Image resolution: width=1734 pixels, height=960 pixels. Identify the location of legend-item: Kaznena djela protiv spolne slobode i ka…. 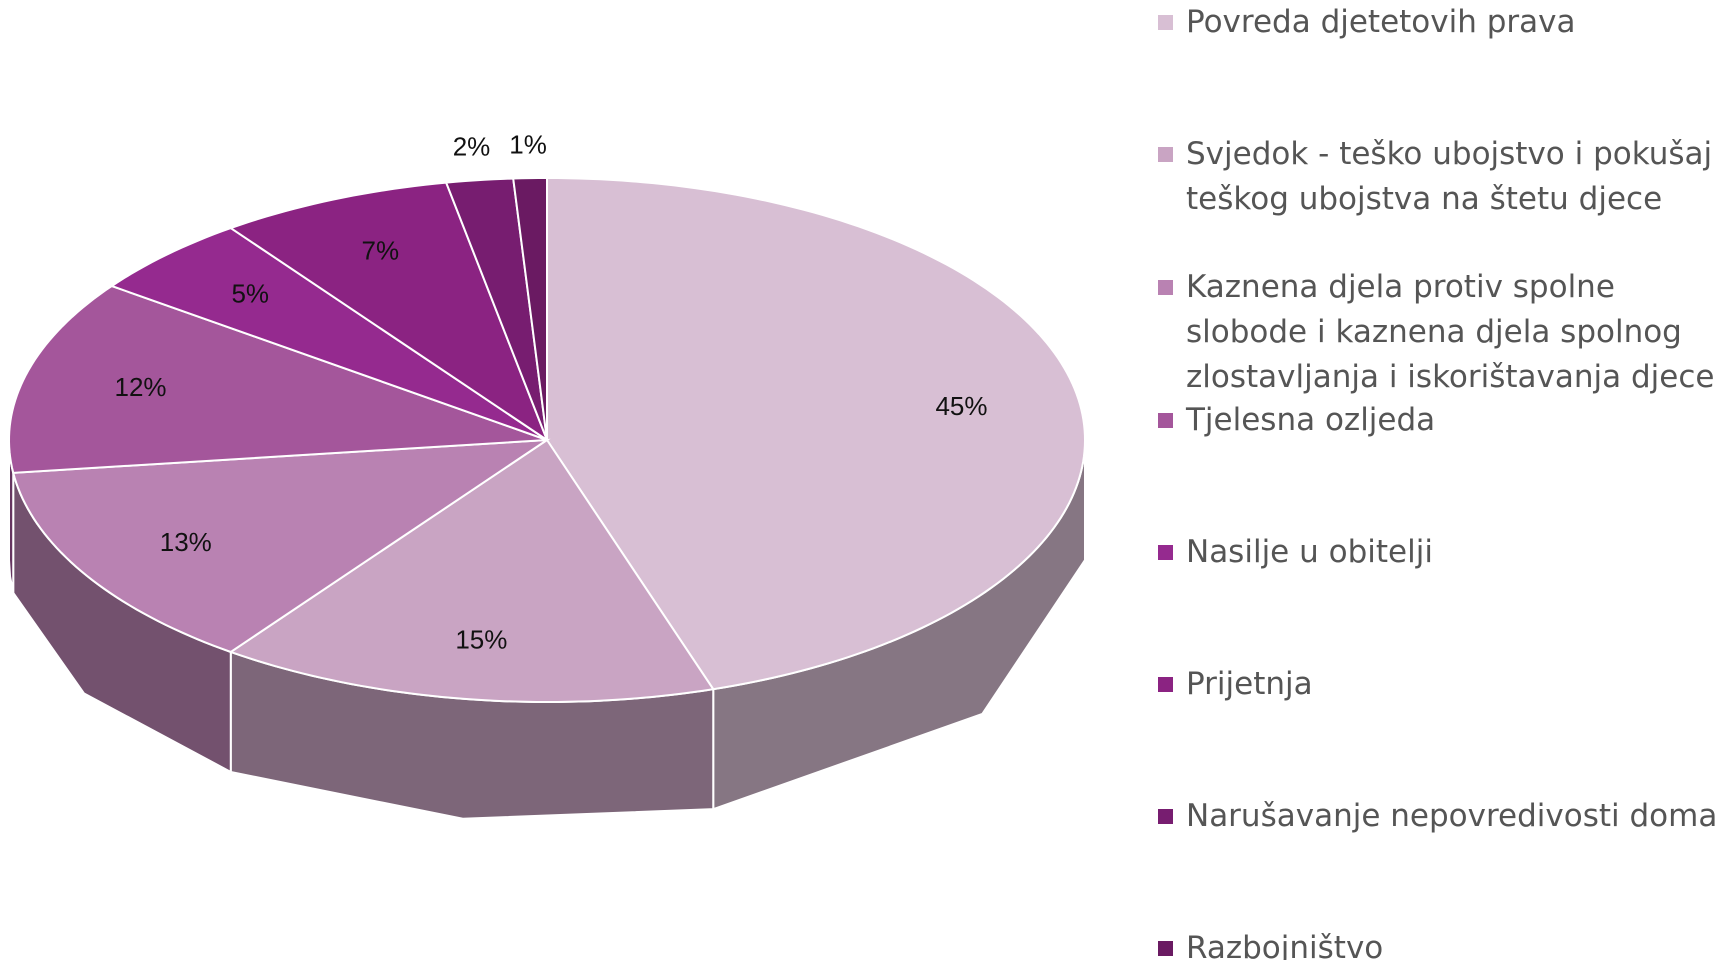
(1443, 332).